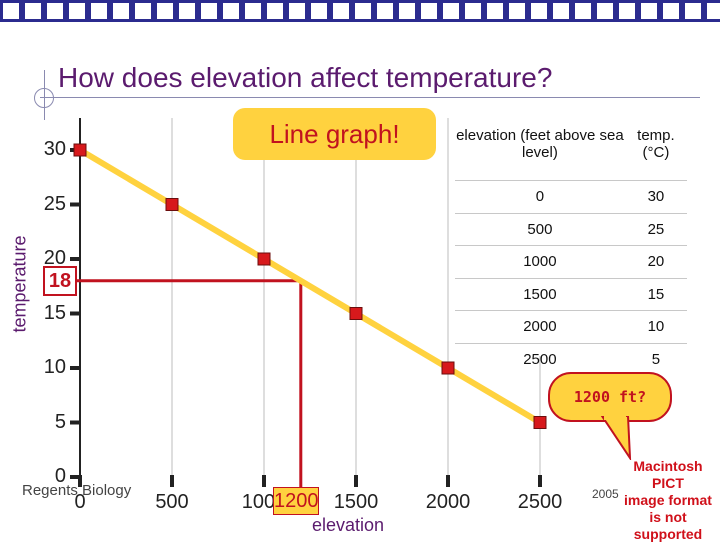  What do you see at coordinates (54, 203) in the screenshot?
I see `y-tick-label: 25` at bounding box center [54, 203].